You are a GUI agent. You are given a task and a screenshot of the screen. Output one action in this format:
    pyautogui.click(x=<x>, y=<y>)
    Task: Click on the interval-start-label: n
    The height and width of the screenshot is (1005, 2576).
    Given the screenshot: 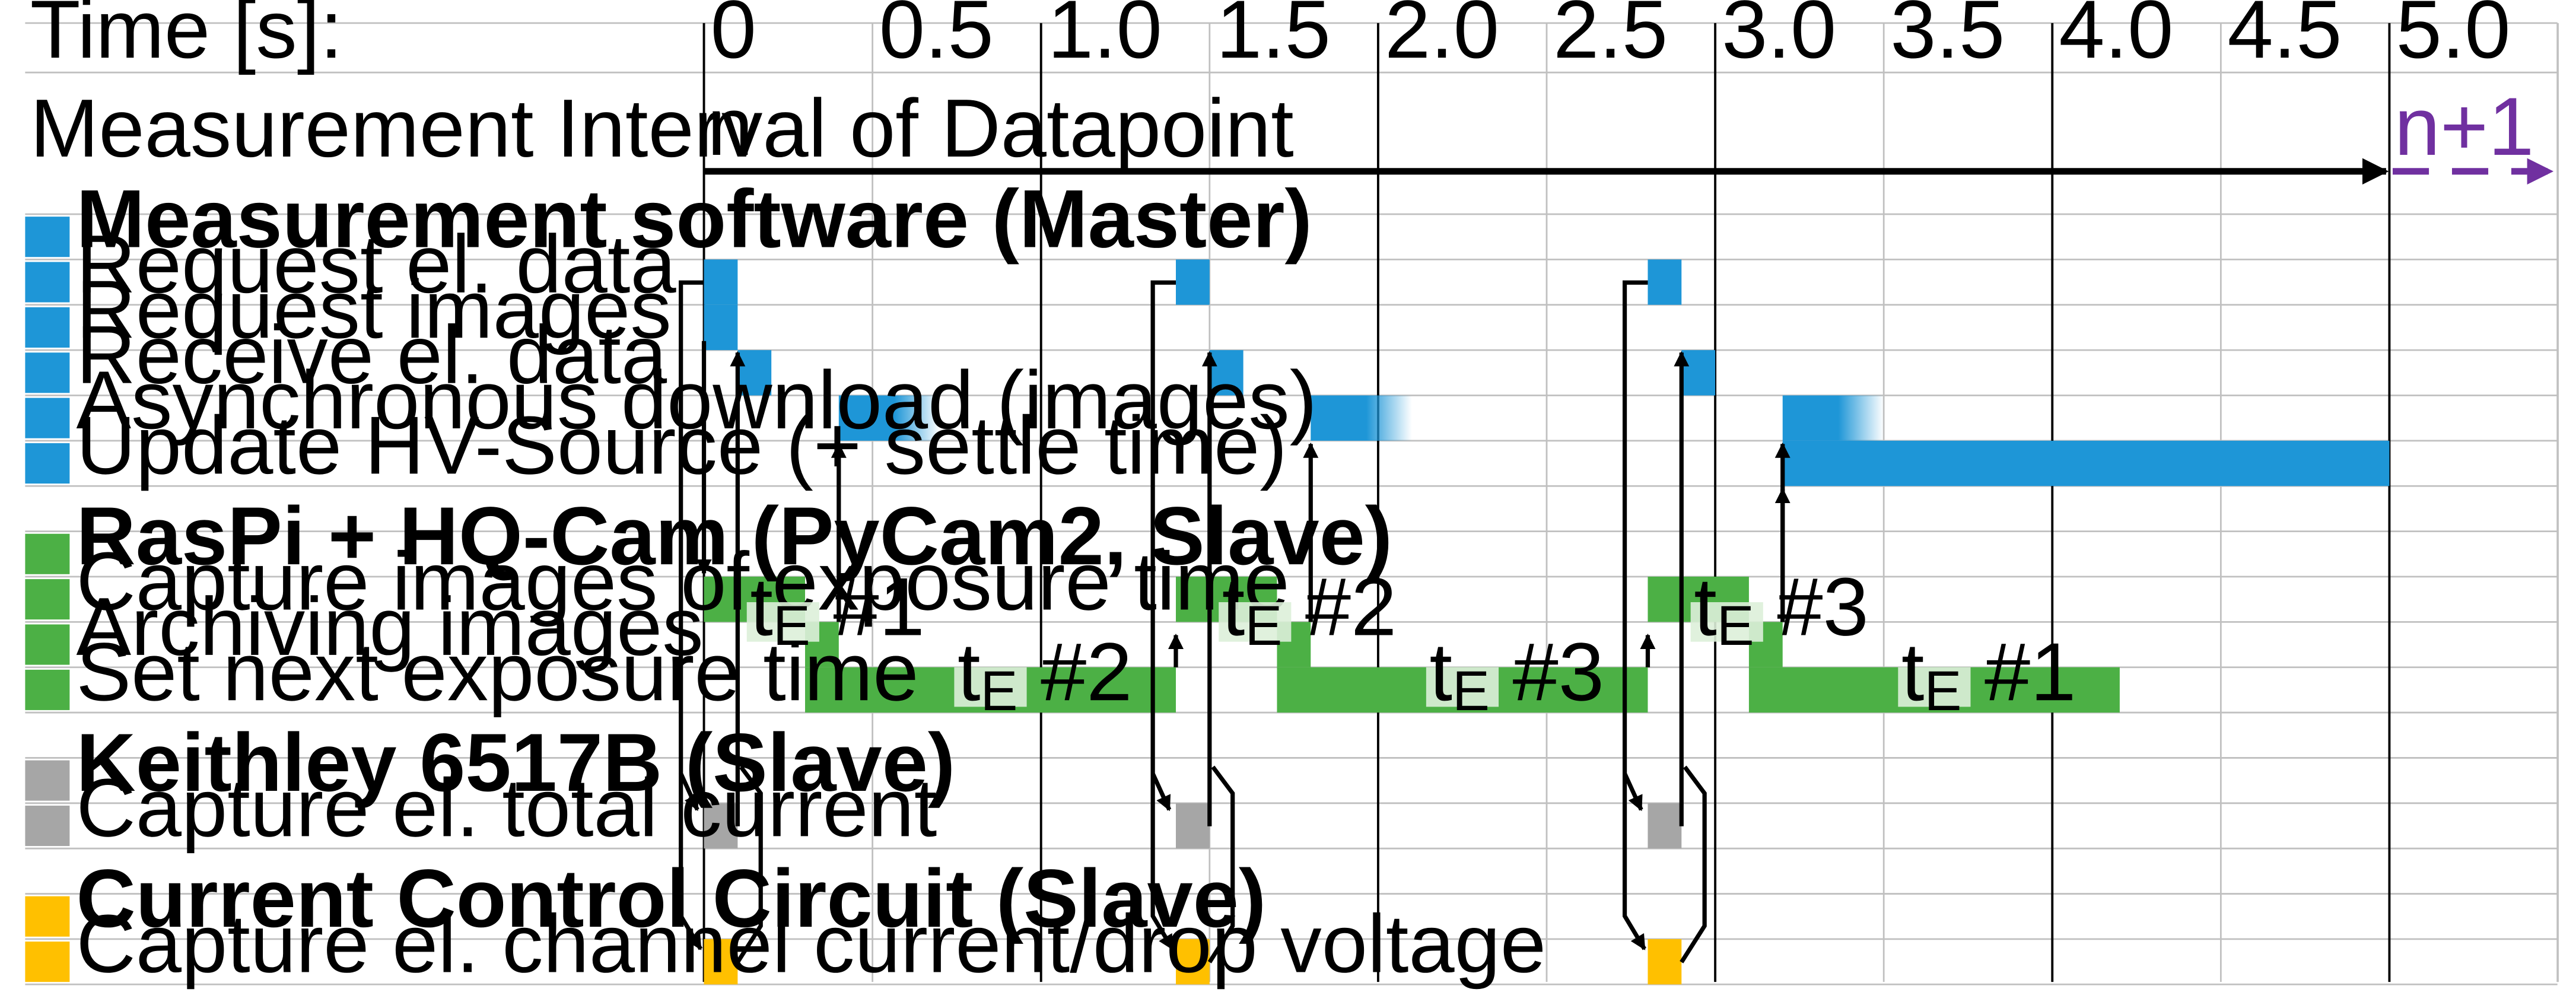 What is the action you would take?
    pyautogui.click(x=730, y=127)
    